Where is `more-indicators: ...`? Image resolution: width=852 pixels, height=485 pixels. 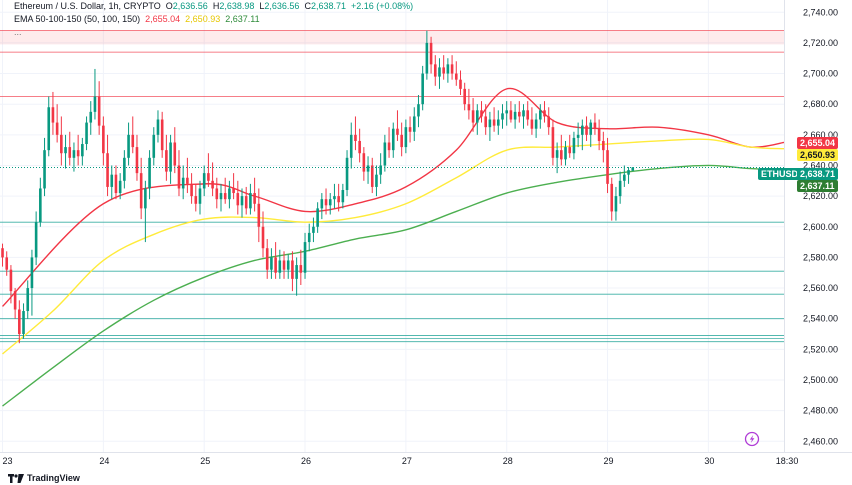 more-indicators: ... is located at coordinates (18, 32).